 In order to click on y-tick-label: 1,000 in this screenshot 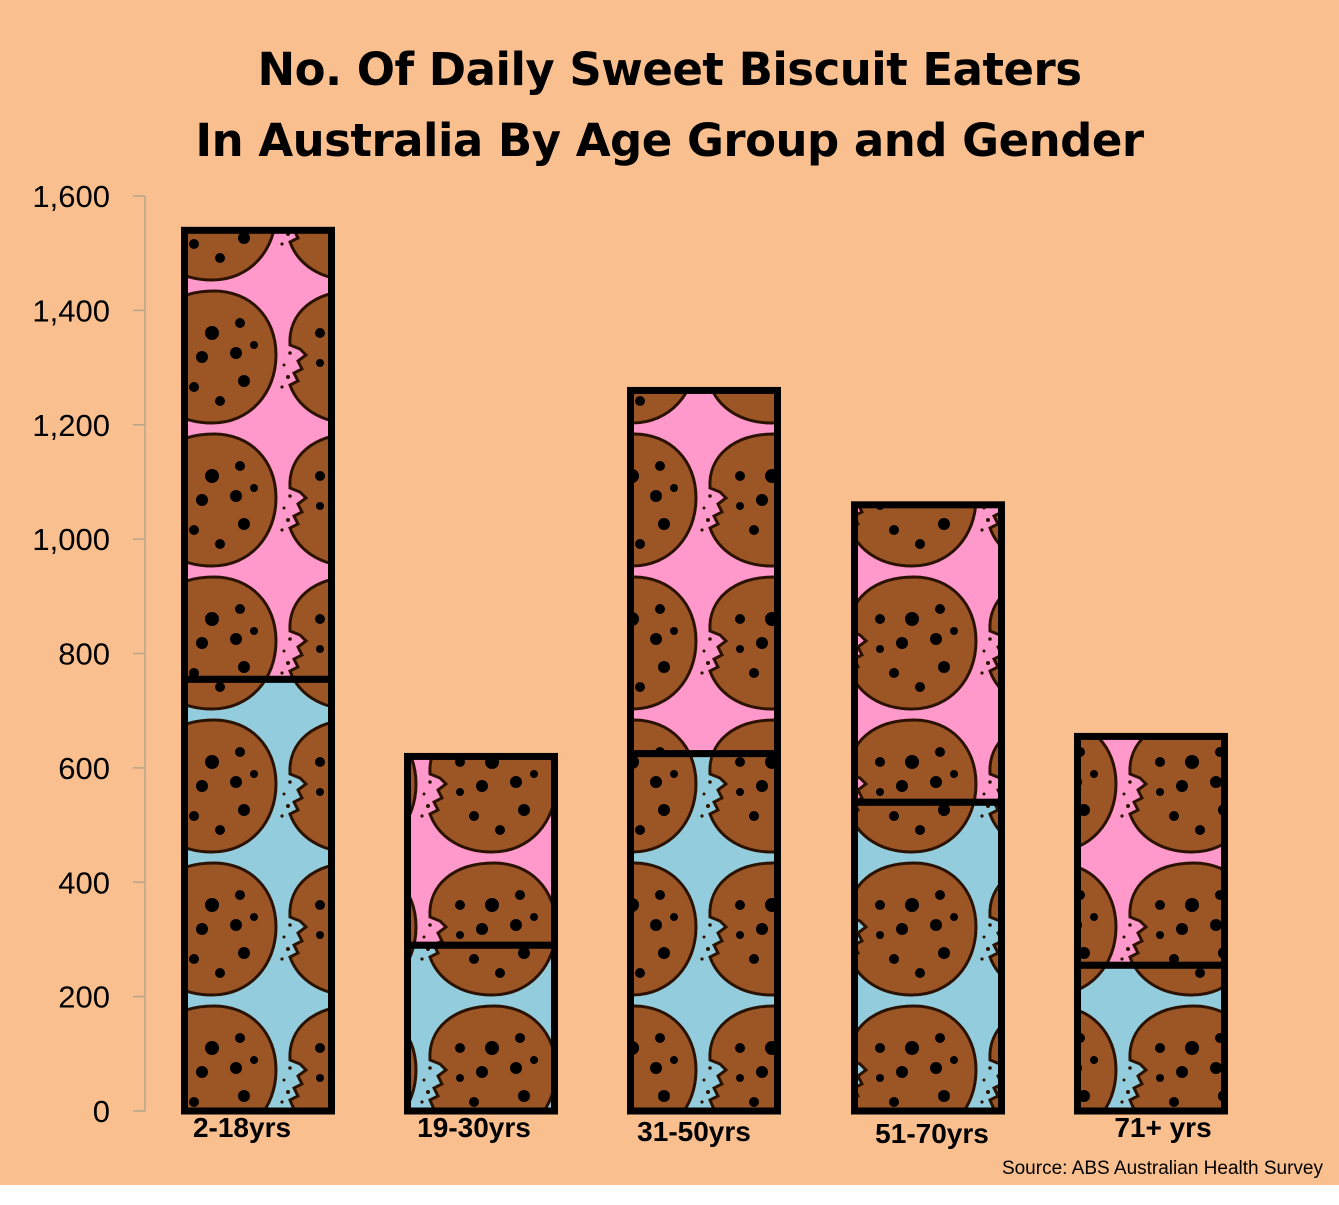, I will do `click(71, 539)`.